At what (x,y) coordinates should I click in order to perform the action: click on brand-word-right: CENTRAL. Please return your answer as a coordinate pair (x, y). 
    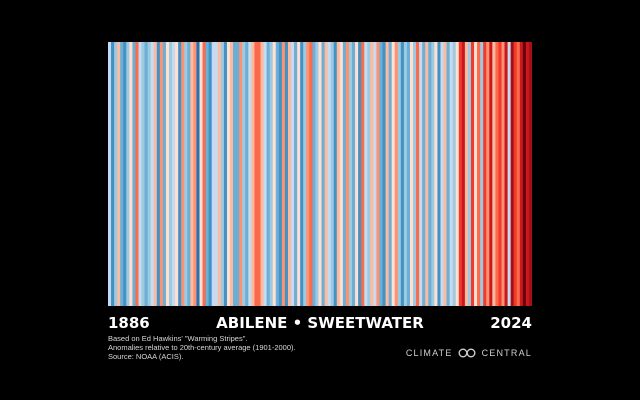
    Looking at the image, I should click on (506, 353).